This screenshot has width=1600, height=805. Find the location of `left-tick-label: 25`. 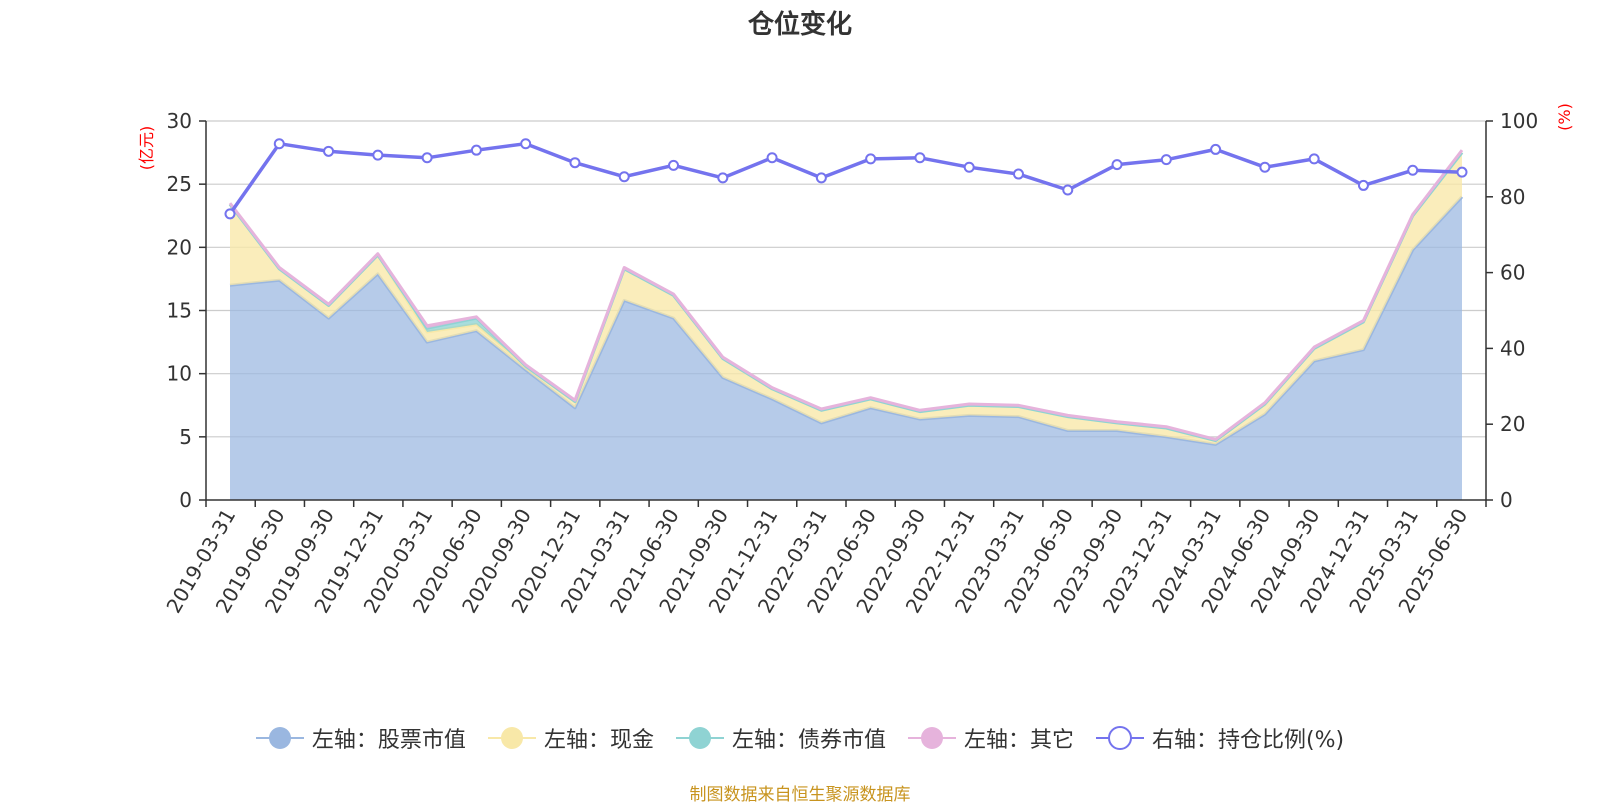

left-tick-label: 25 is located at coordinates (179, 184).